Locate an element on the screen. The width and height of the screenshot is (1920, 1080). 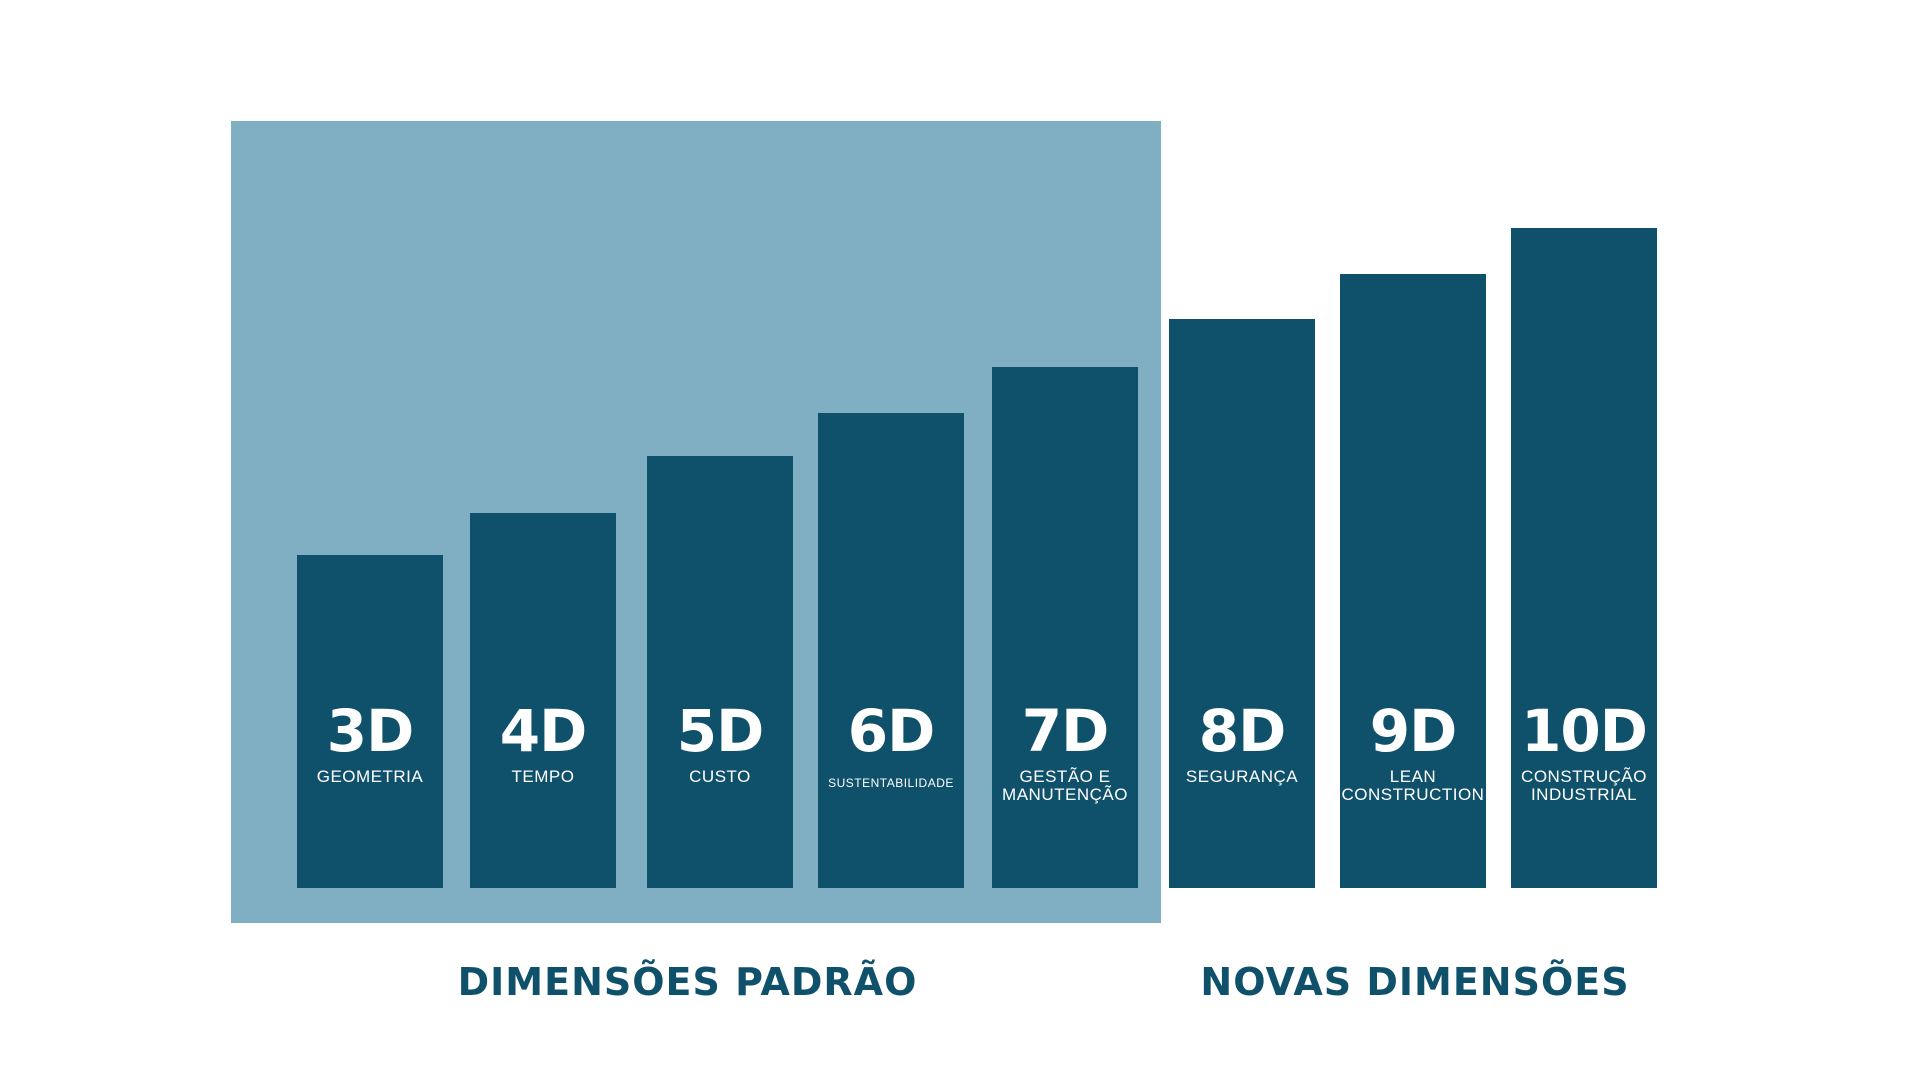
bar-9d: 9D LEAN CONSTRUCTION is located at coordinates (1413, 581).